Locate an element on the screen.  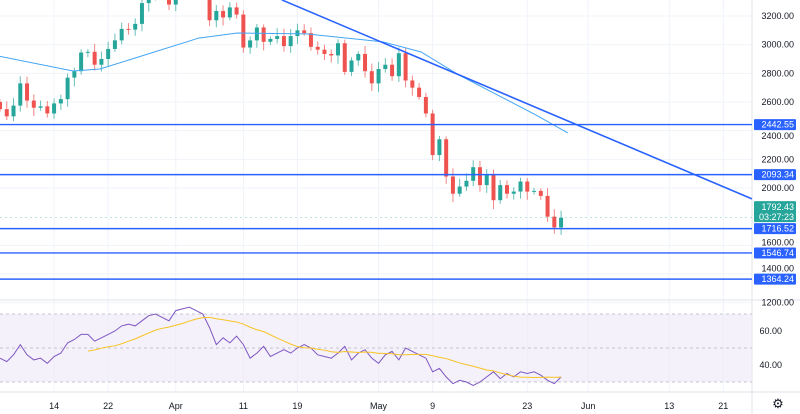
time-axis-label: 14 is located at coordinates (54, 406).